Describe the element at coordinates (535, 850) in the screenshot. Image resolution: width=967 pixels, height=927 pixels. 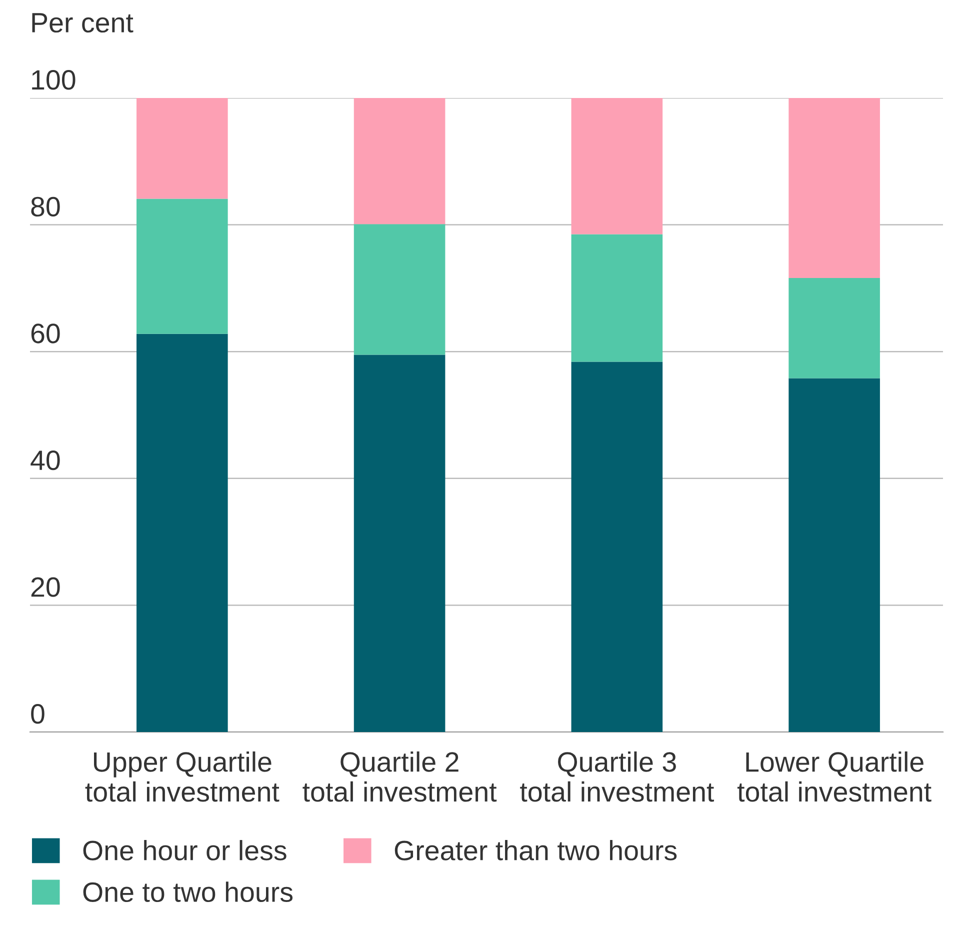
I see `legend-label: Greater than two hours` at that location.